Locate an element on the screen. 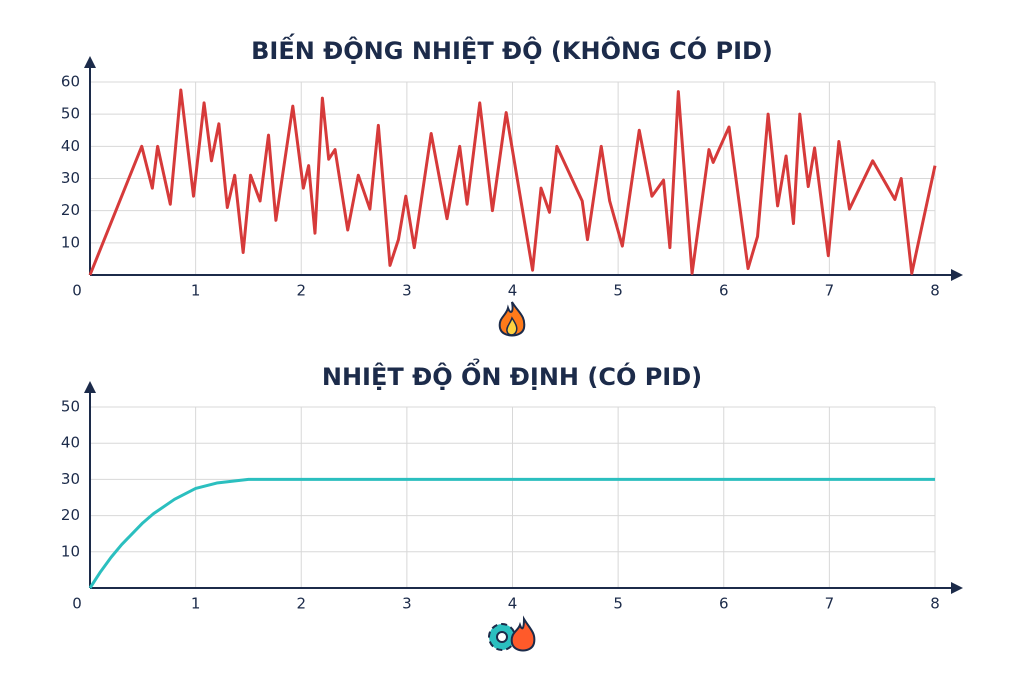  y-tick-label: 60 is located at coordinates (70, 82).